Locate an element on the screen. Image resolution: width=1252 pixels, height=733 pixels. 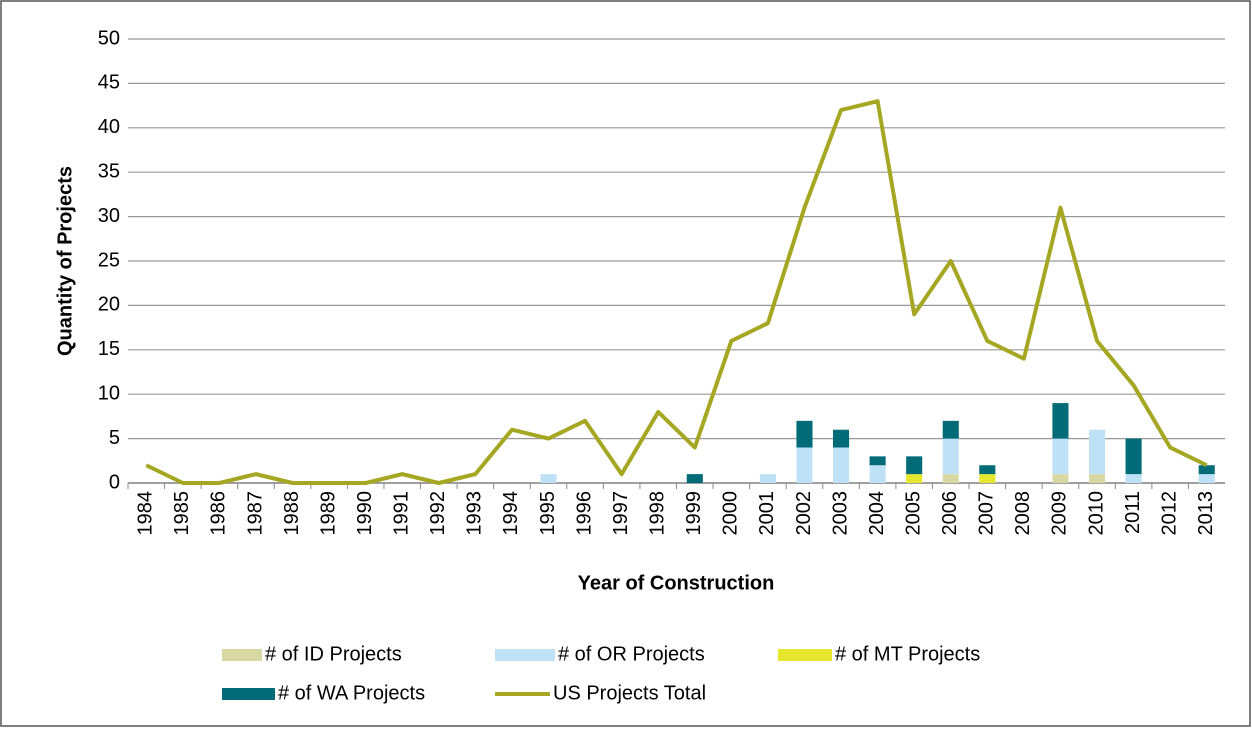
x-tick-label: 1996 is located at coordinates (584, 513).